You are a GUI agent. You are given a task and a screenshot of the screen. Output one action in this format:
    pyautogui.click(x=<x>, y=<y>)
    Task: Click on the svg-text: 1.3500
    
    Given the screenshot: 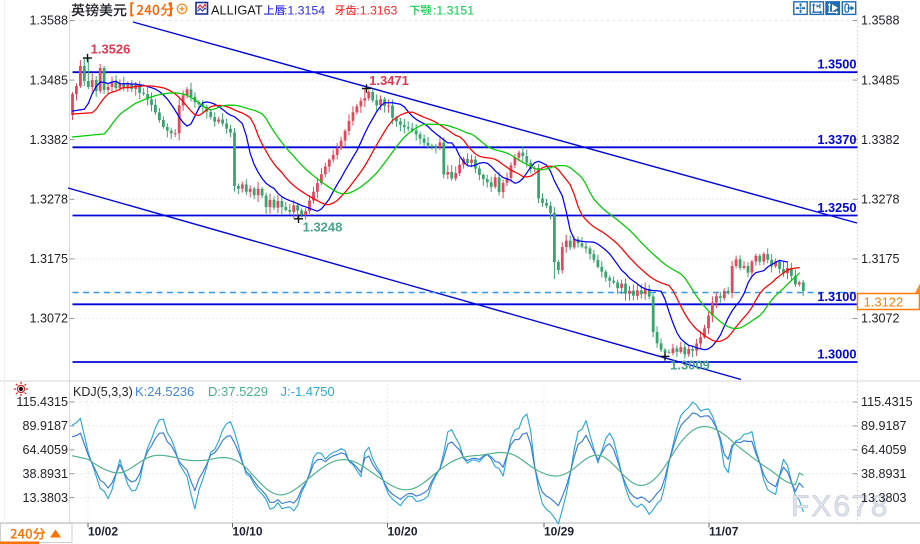 What is the action you would take?
    pyautogui.click(x=836, y=64)
    